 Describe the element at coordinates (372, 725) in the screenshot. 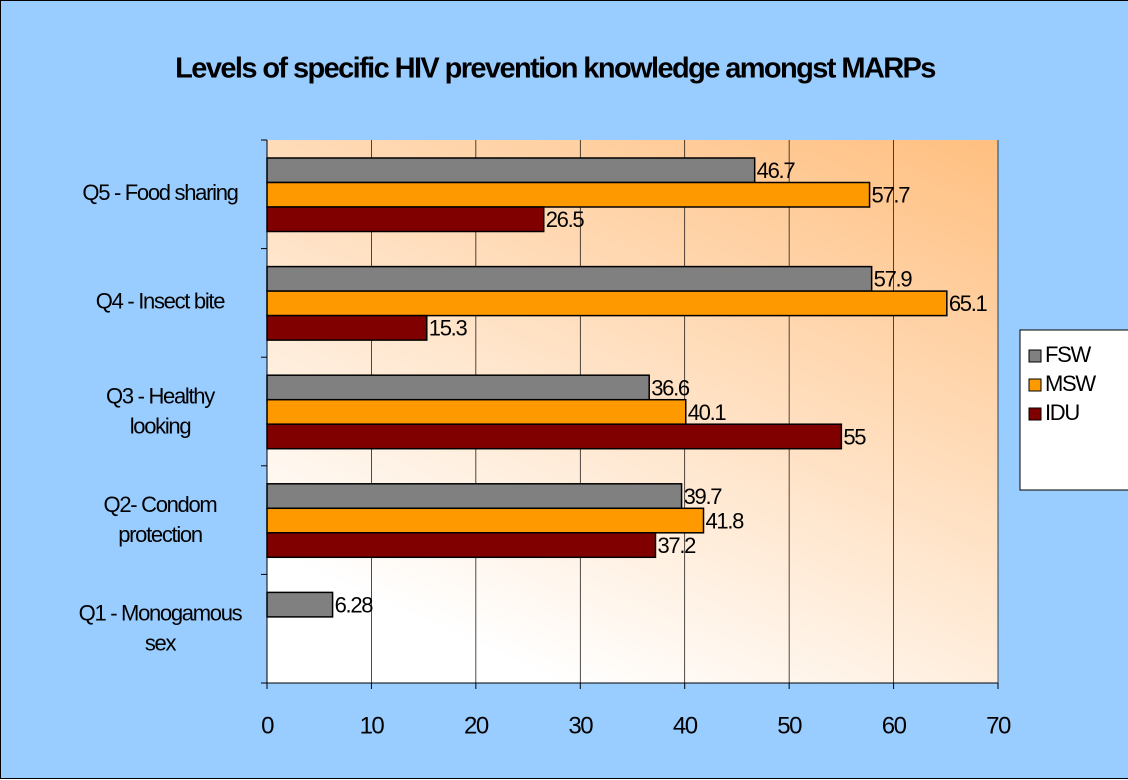

I see `x-tick-label: 10` at that location.